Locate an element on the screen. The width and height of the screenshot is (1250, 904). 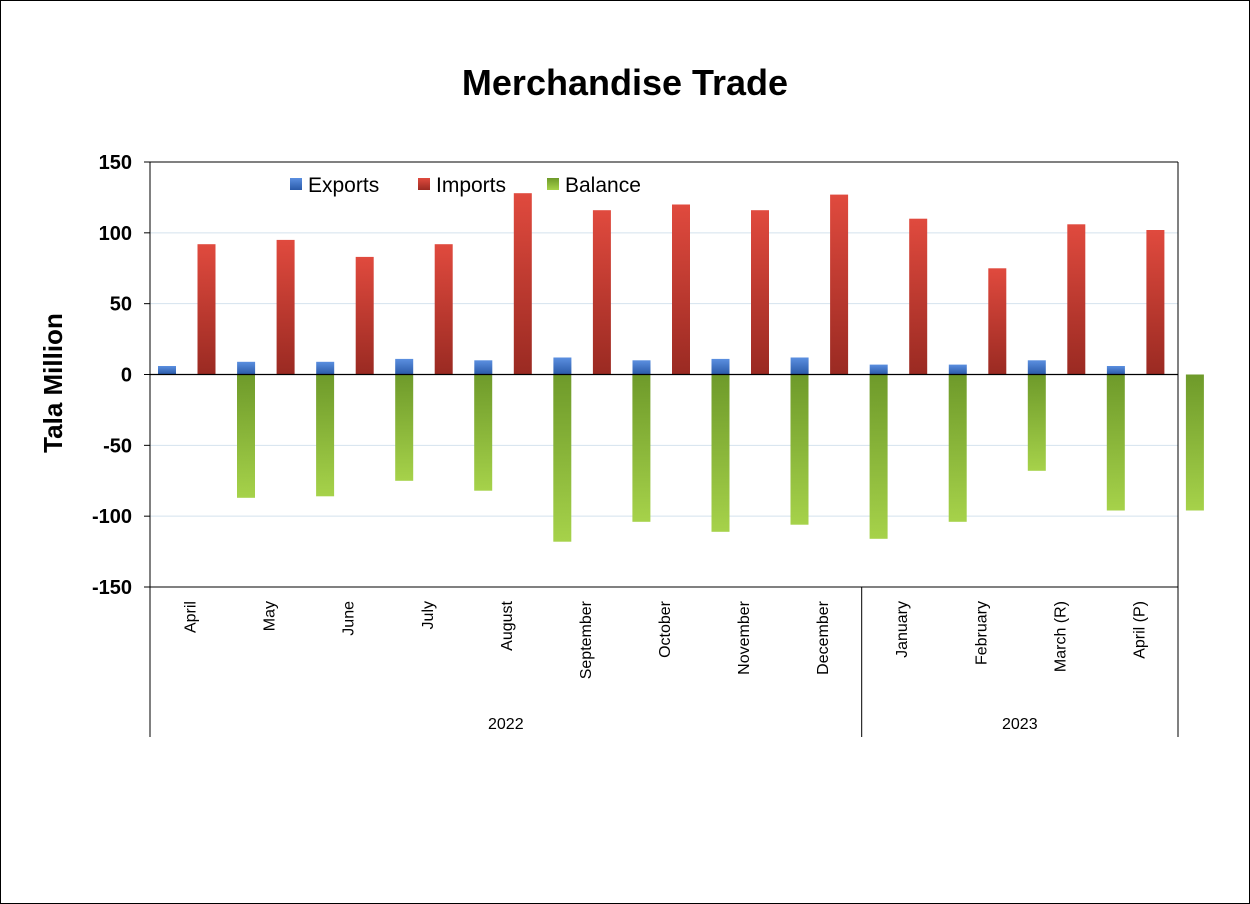
y-axis-label: Tala Million is located at coordinates (53, 383).